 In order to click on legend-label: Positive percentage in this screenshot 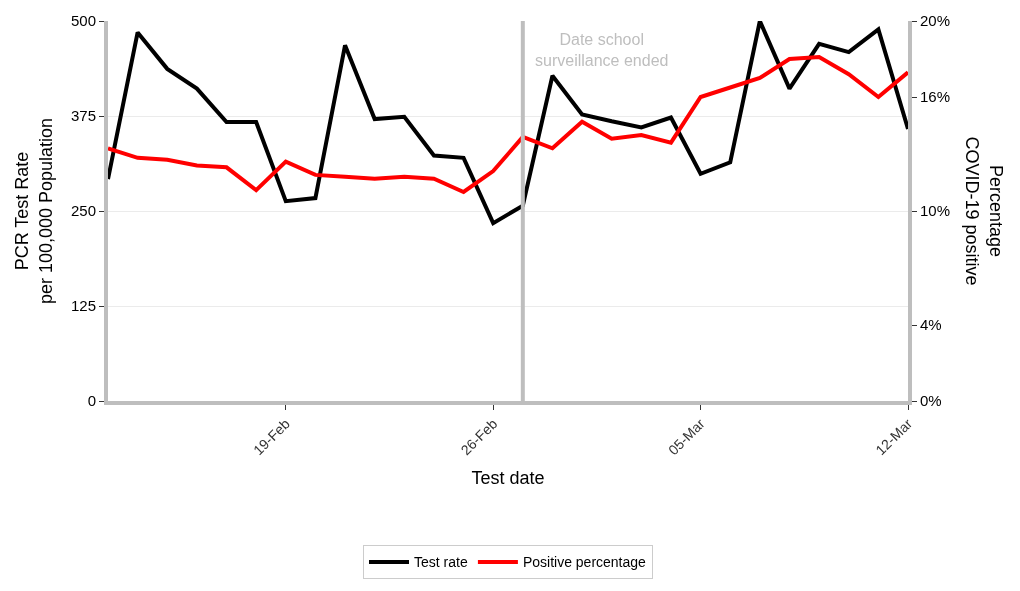, I will do `click(584, 562)`.